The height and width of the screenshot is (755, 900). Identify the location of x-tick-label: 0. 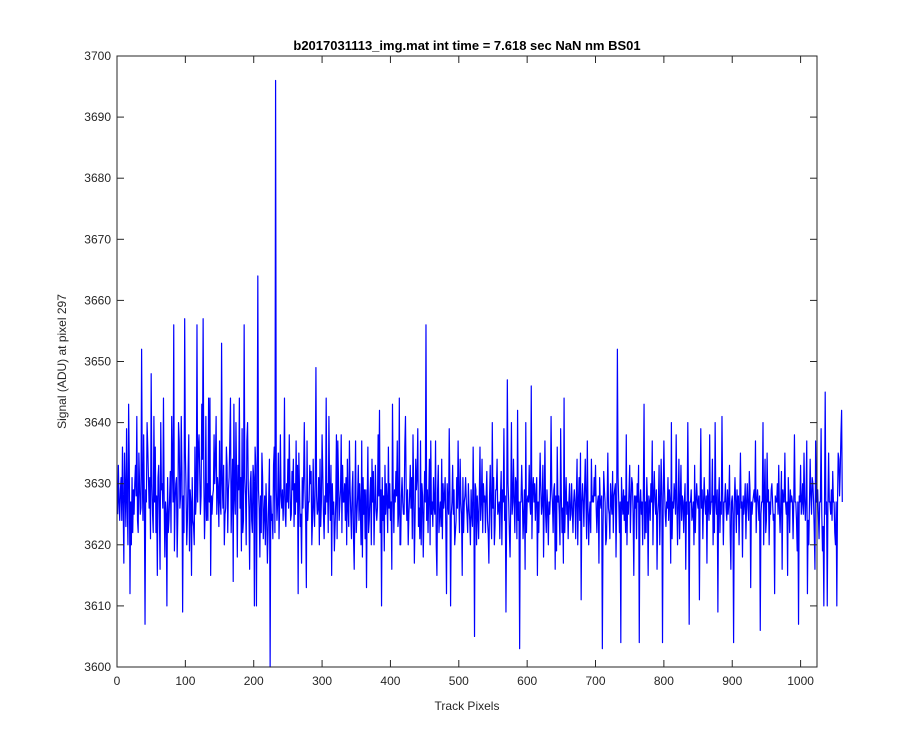
(117, 681).